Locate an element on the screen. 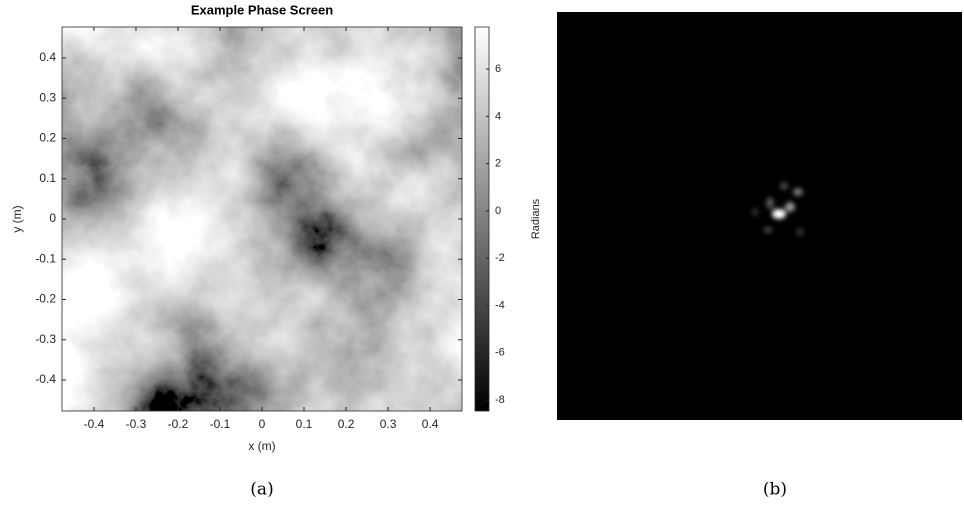  x-tick-label: -0.2 is located at coordinates (178, 424).